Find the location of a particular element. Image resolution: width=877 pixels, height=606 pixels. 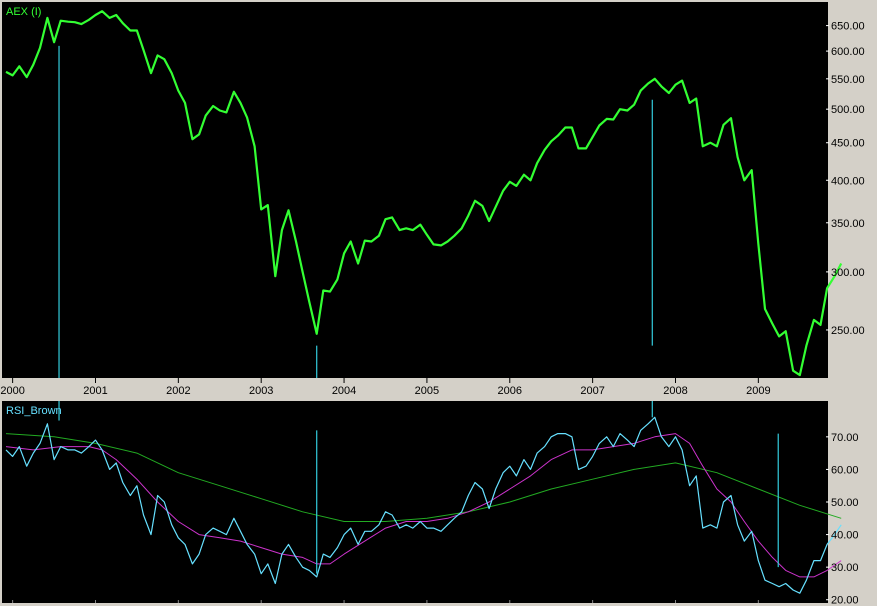

rsi-y-tick-label: 60.00 is located at coordinates (845, 470).